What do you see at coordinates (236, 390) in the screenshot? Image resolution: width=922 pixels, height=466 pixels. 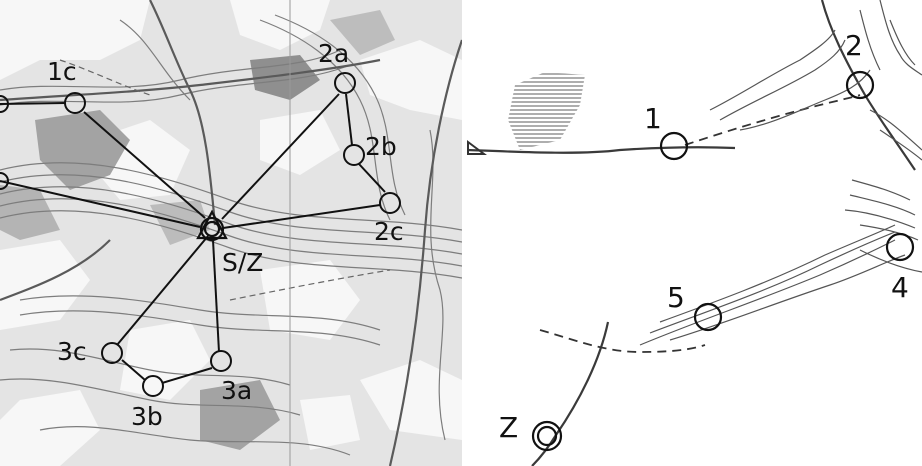 I see `control-label-3a: 3a` at bounding box center [236, 390].